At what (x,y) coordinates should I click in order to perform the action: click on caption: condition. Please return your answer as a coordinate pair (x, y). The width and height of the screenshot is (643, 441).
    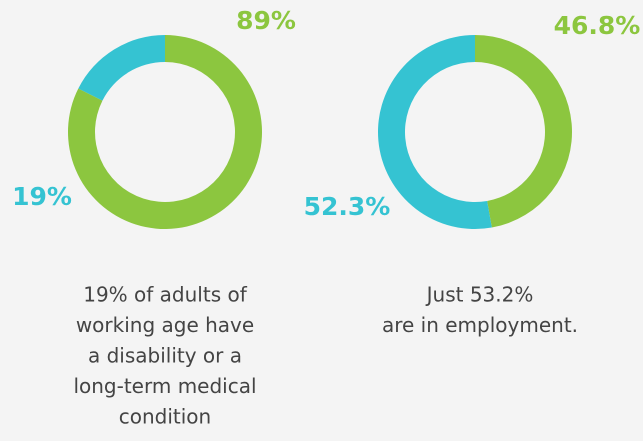
    Looking at the image, I should click on (165, 417).